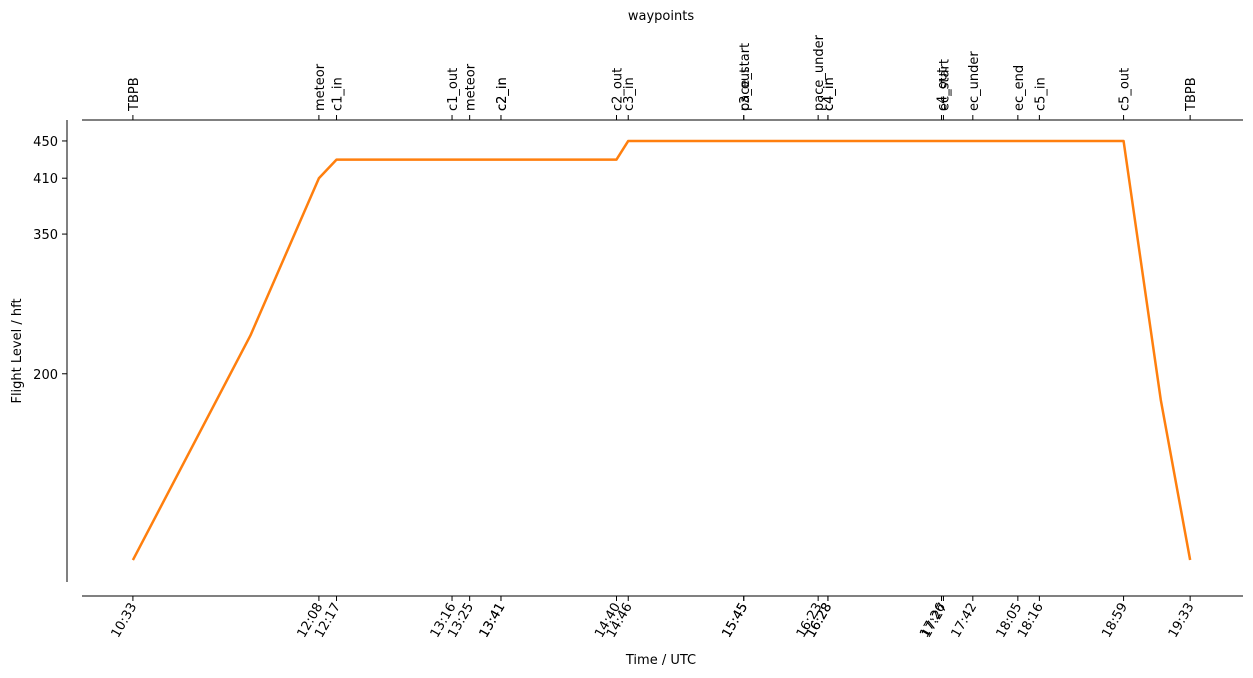 The height and width of the screenshot is (678, 1253). I want to click on y-tick-label: 350, so click(45, 235).